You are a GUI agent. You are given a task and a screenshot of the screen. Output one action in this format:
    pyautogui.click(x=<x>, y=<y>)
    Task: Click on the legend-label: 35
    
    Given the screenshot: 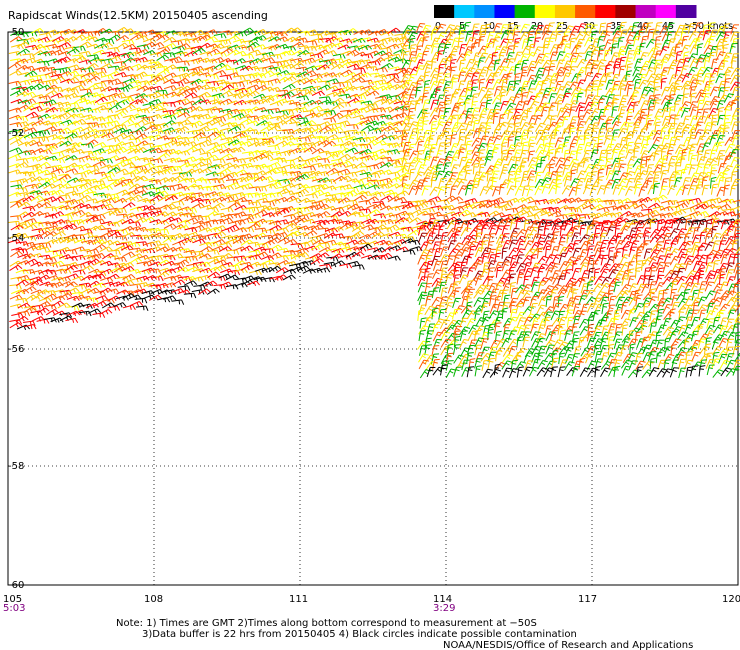 What is the action you would take?
    pyautogui.click(x=616, y=26)
    